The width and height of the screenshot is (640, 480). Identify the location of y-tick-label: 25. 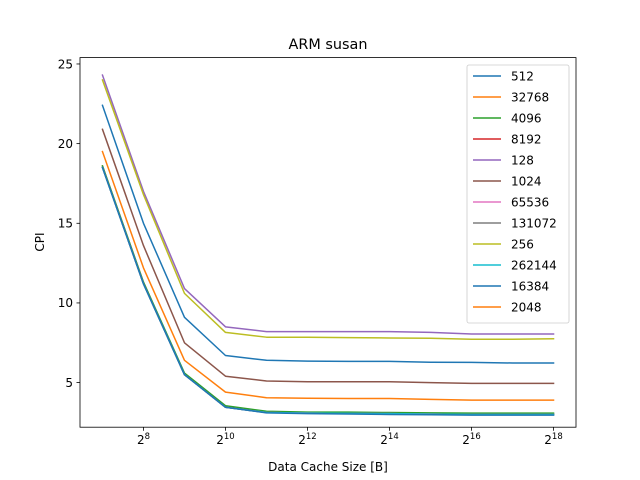
(65, 64).